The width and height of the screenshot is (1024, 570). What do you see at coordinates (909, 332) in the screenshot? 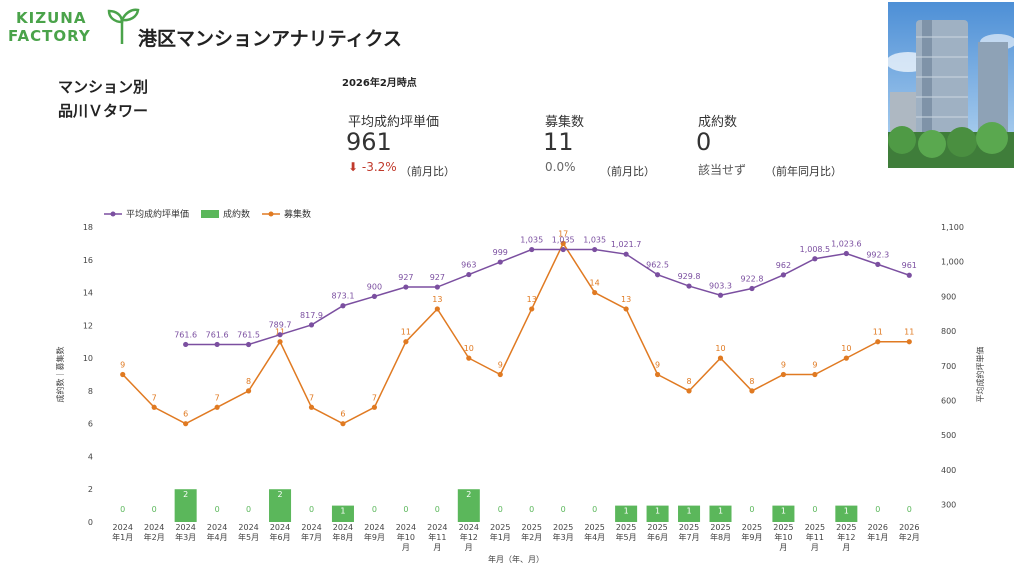
I see `label-listings: 11` at bounding box center [909, 332].